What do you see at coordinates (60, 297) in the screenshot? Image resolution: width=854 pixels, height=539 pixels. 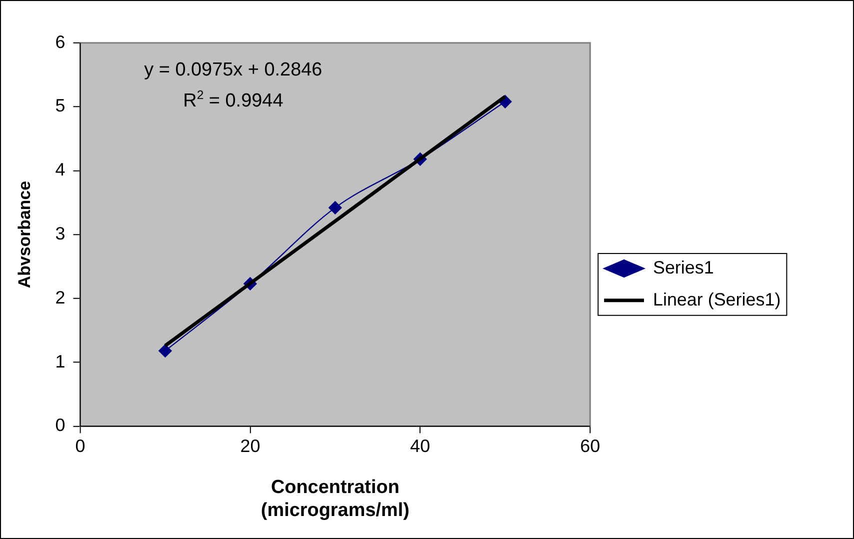 I see `y-tick-label: 2` at bounding box center [60, 297].